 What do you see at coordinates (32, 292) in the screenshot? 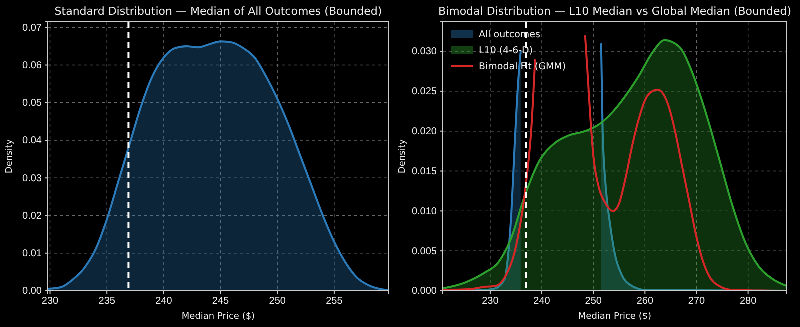
I see `y-tick-label: 0.00` at bounding box center [32, 292].